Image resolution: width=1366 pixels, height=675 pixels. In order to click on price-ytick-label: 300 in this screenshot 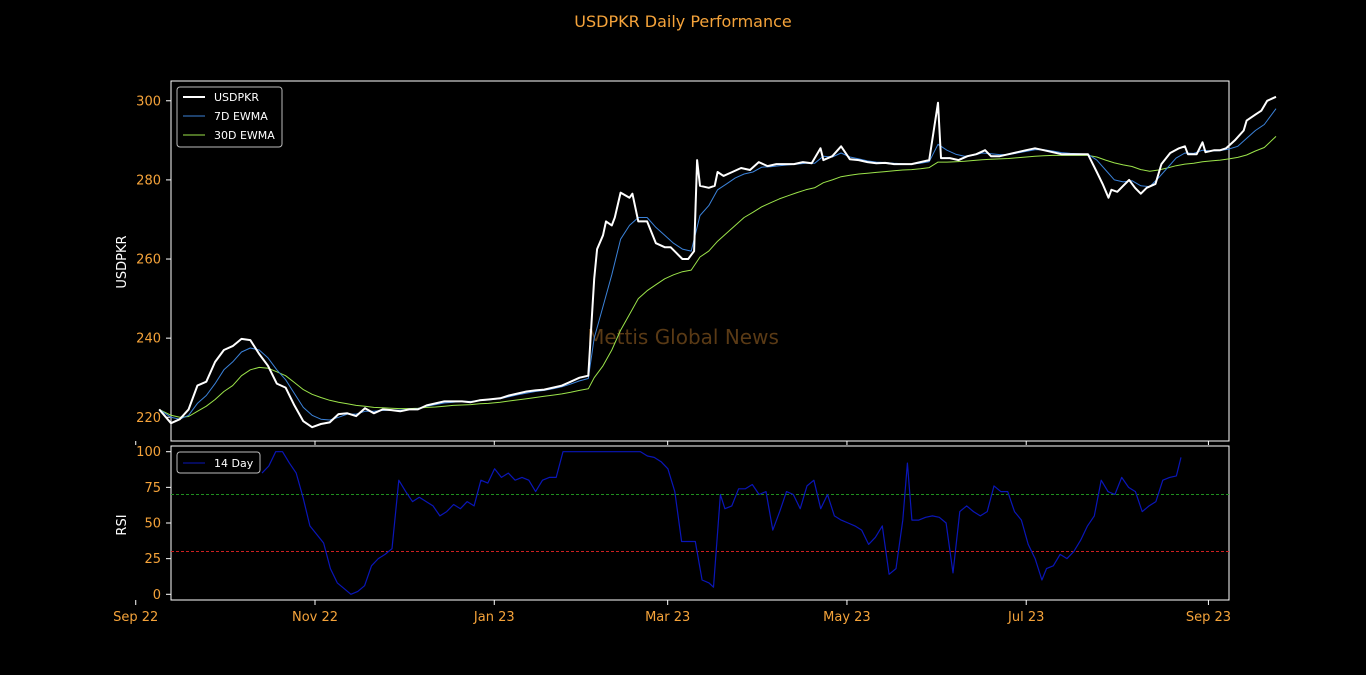, I will do `click(148, 101)`.